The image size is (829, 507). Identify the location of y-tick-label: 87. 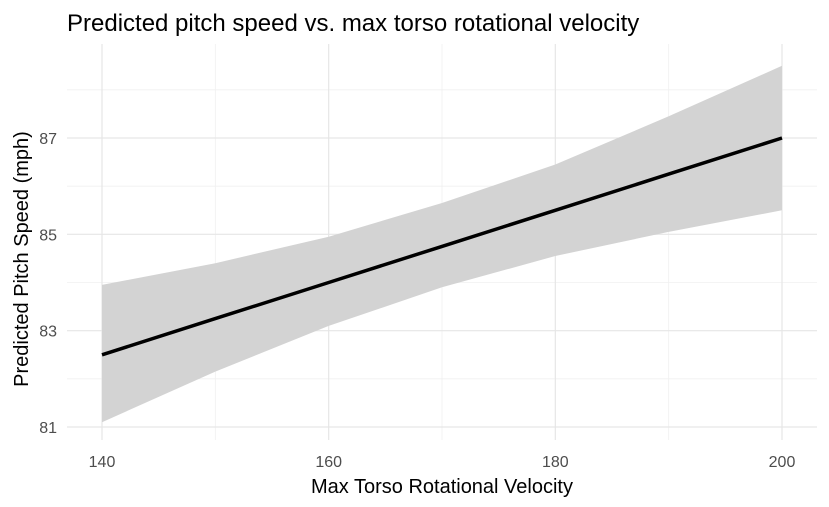
(48, 139).